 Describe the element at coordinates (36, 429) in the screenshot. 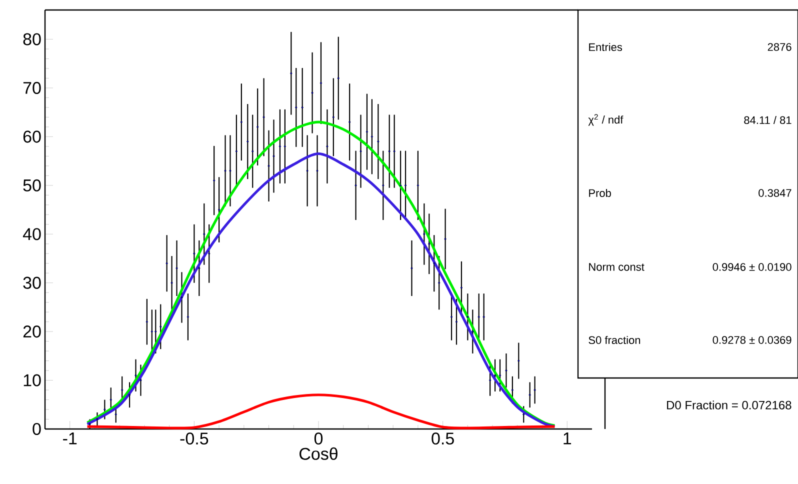

I see `y-tick-label: 0` at that location.